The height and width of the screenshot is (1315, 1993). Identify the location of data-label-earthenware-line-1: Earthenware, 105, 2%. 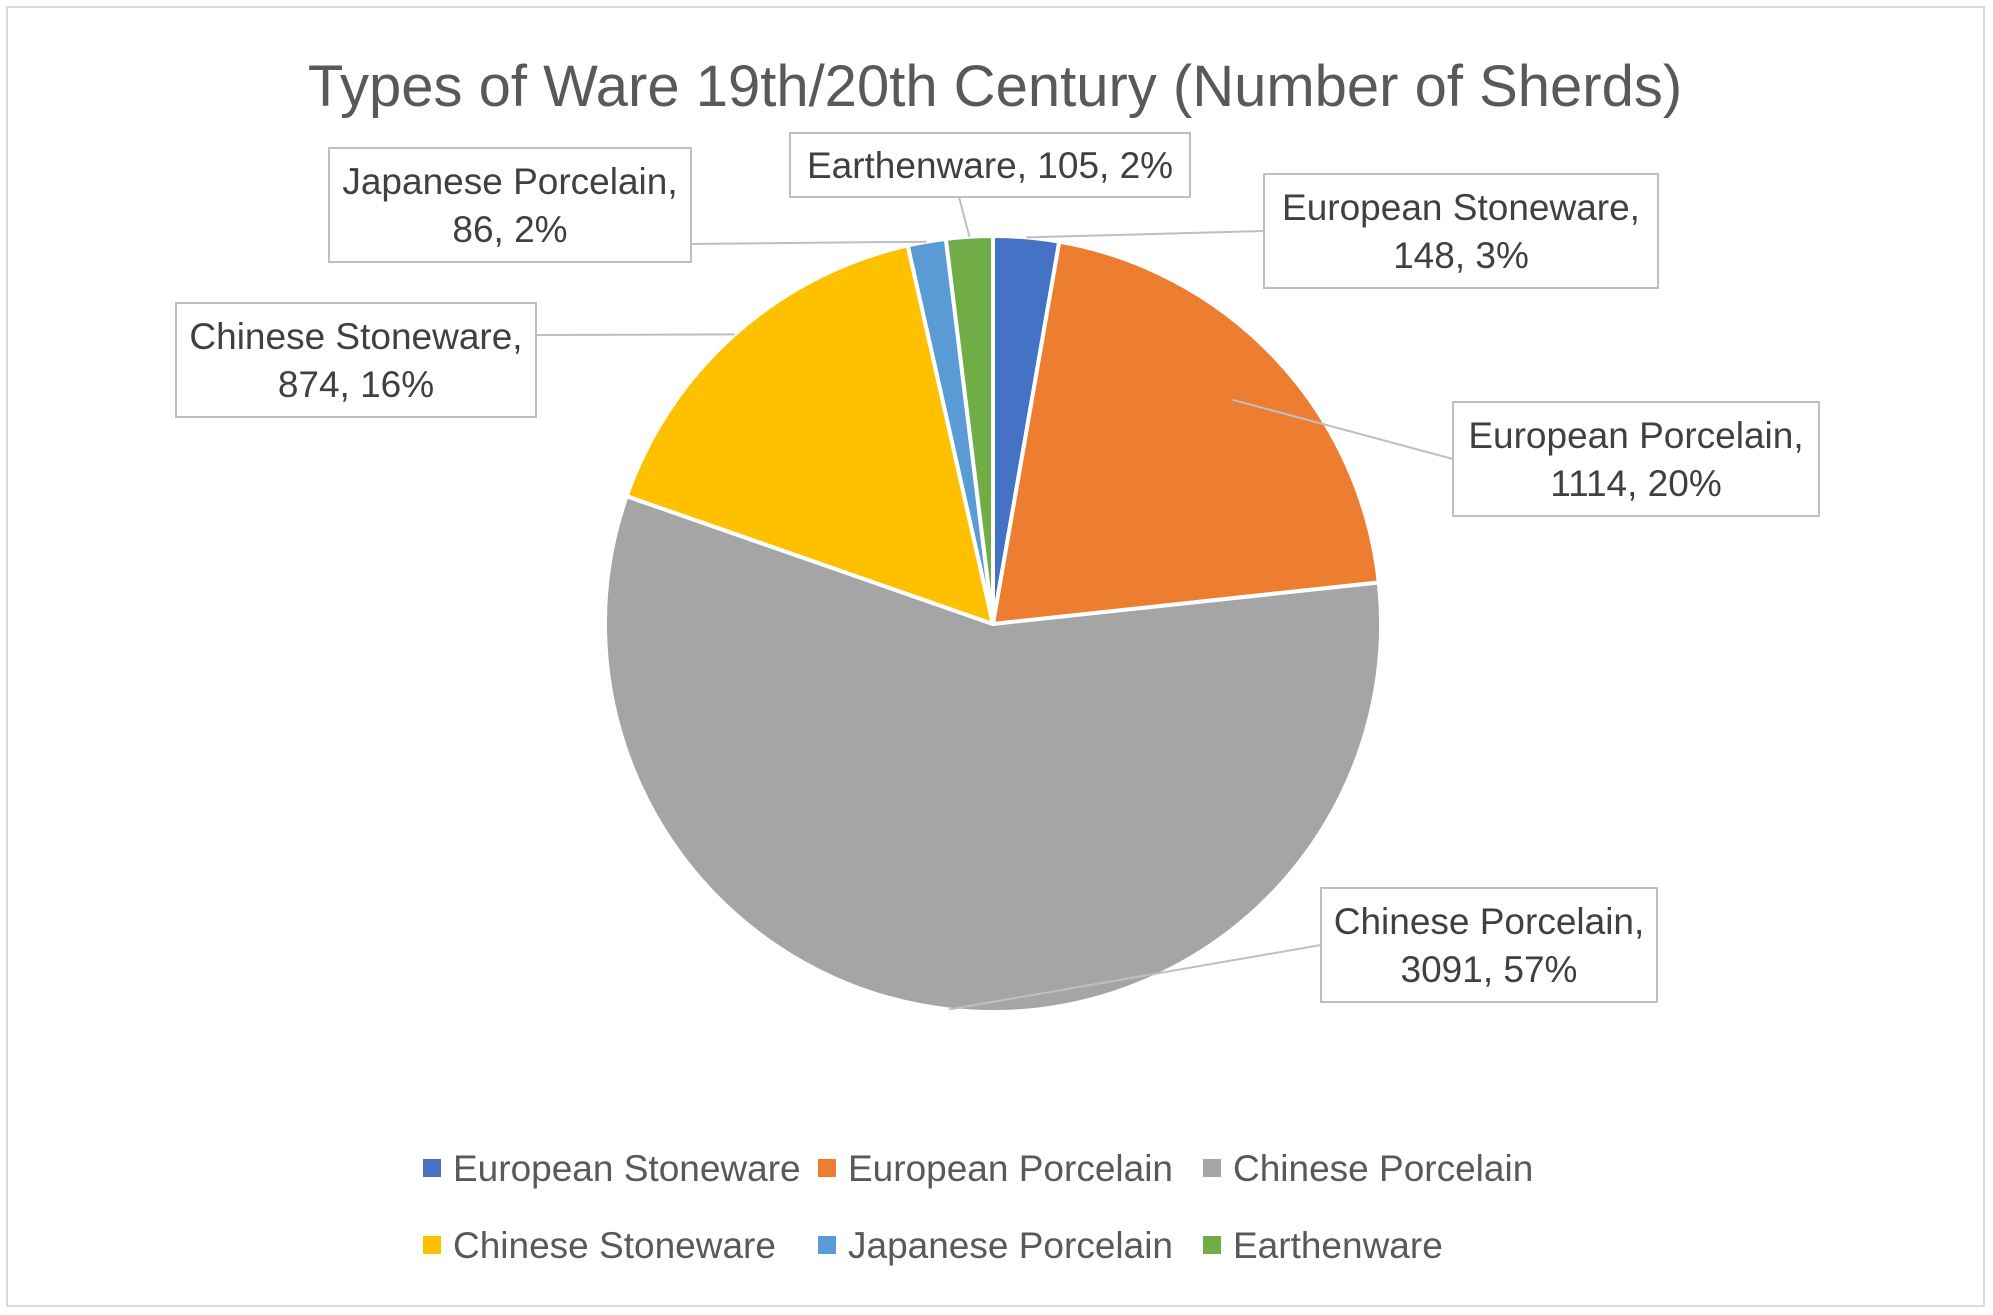
(990, 165).